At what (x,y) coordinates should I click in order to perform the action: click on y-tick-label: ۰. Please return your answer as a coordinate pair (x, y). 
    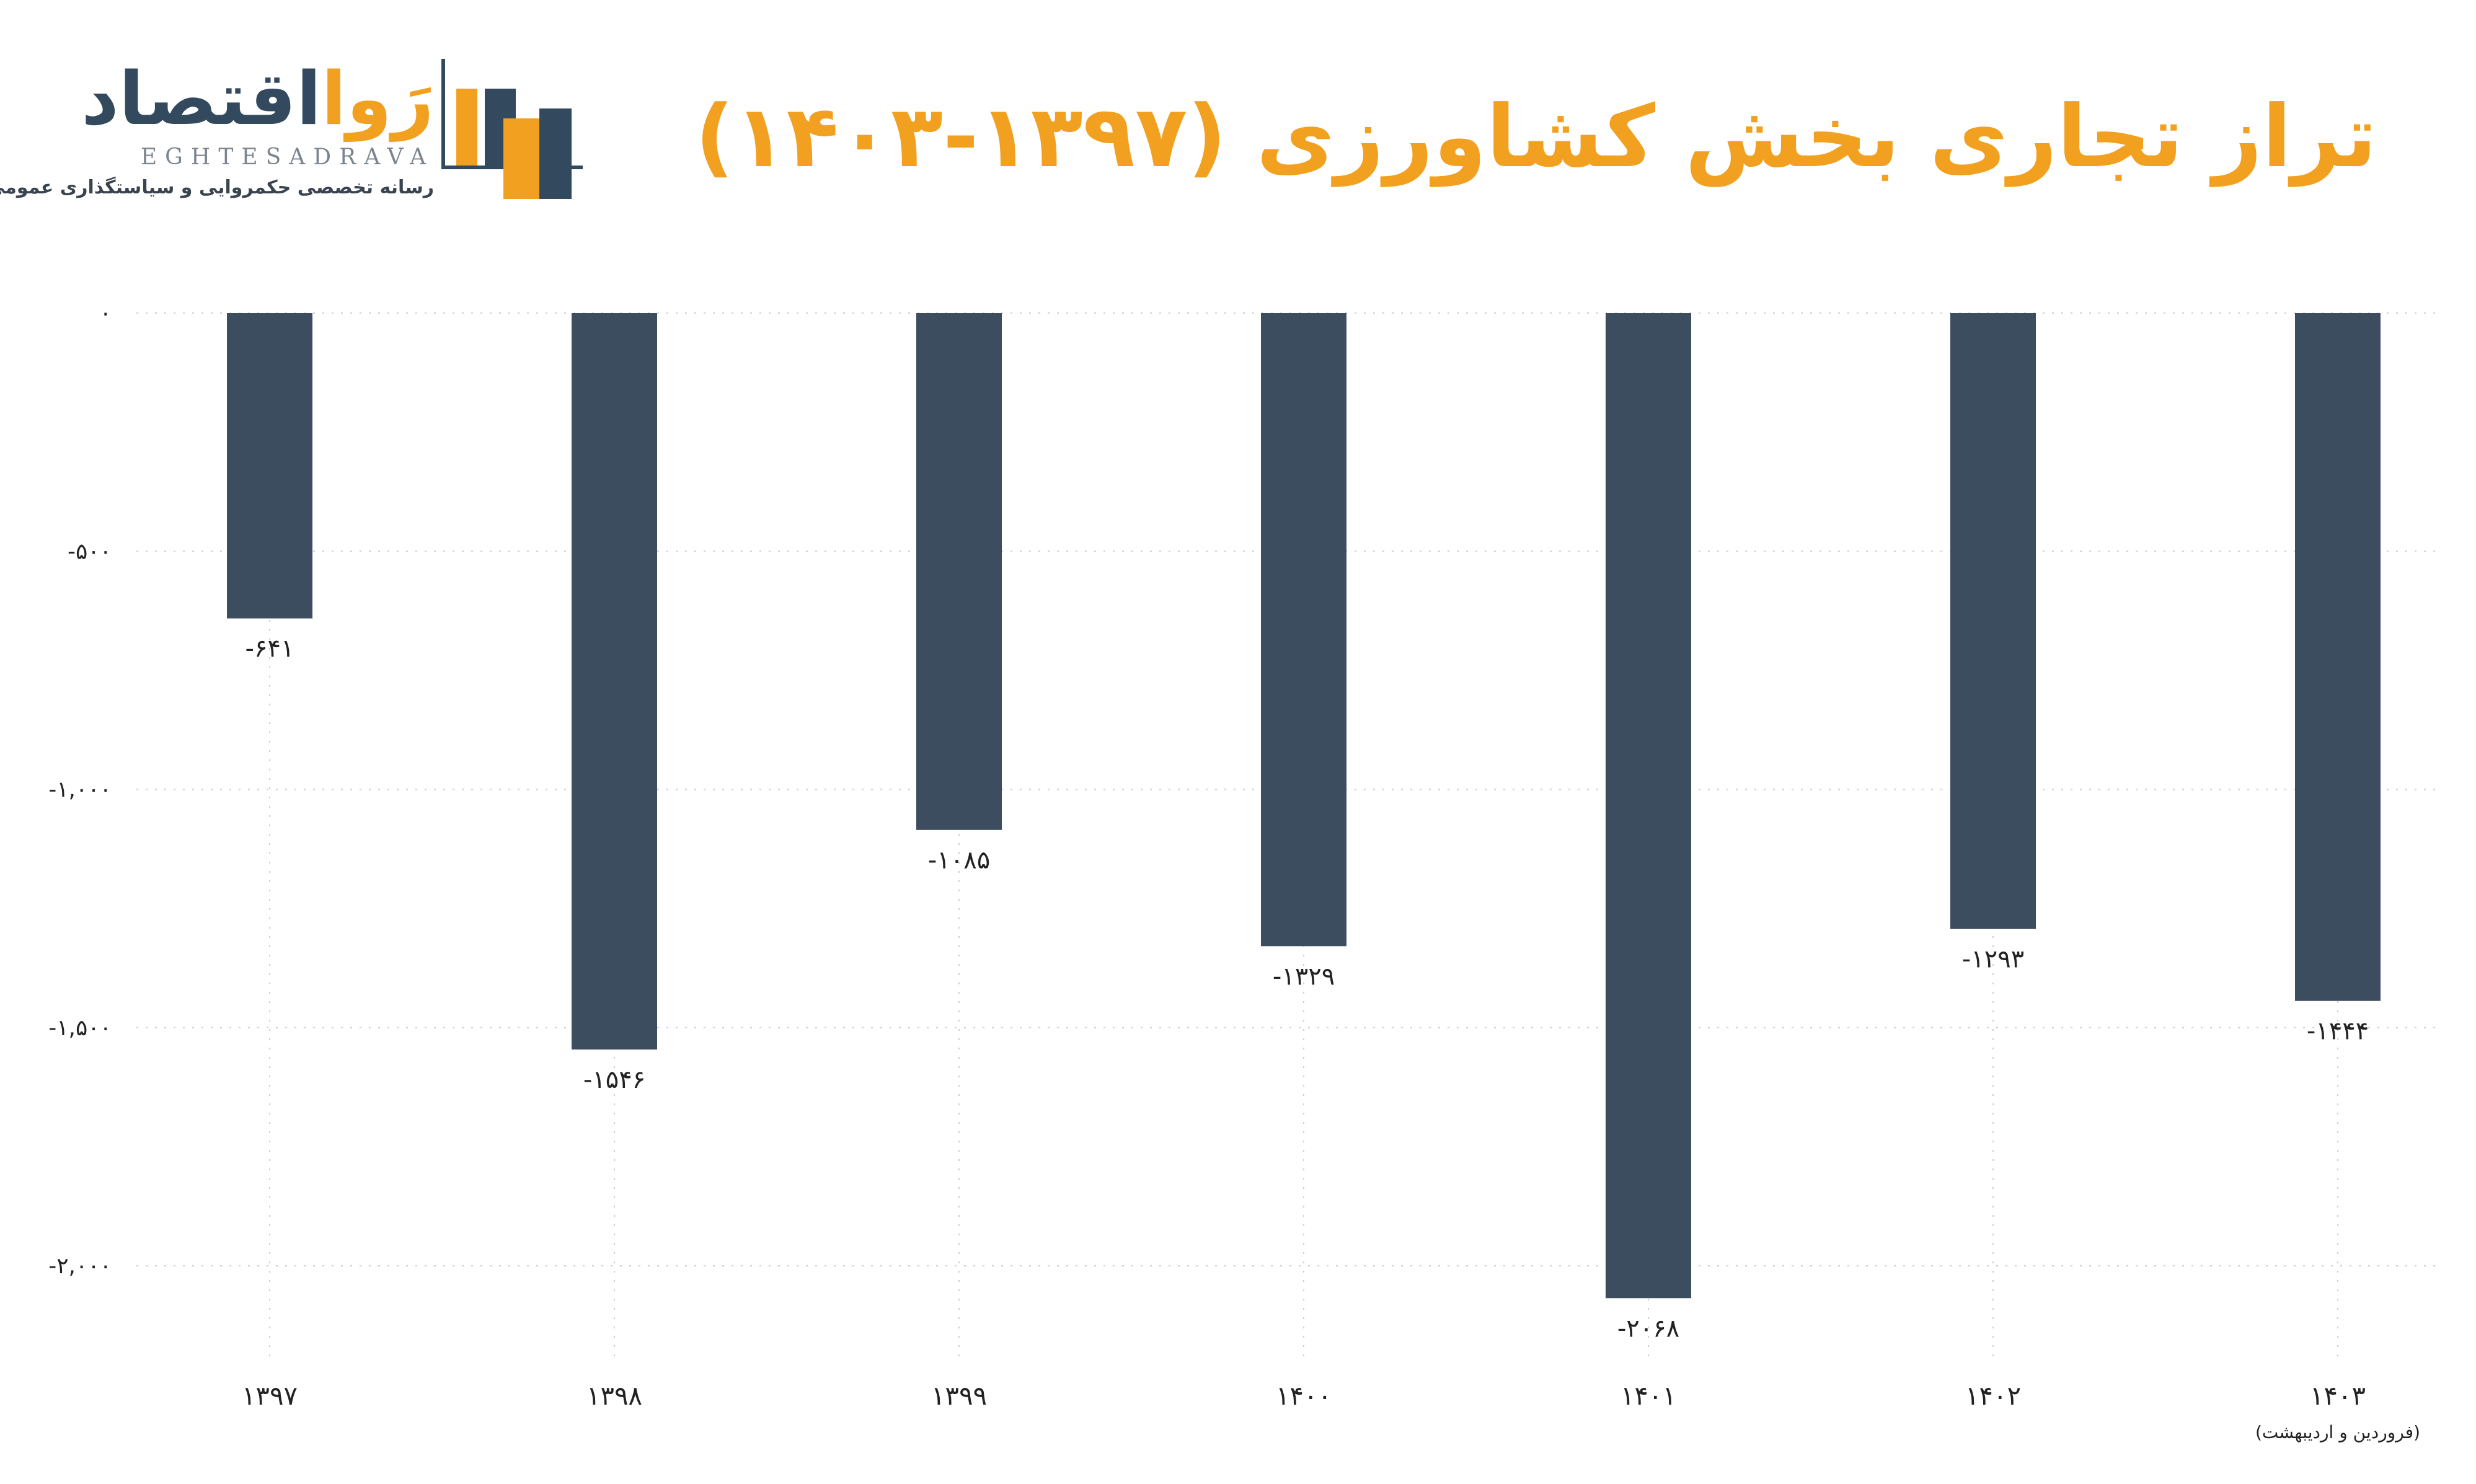
    Looking at the image, I should click on (106, 313).